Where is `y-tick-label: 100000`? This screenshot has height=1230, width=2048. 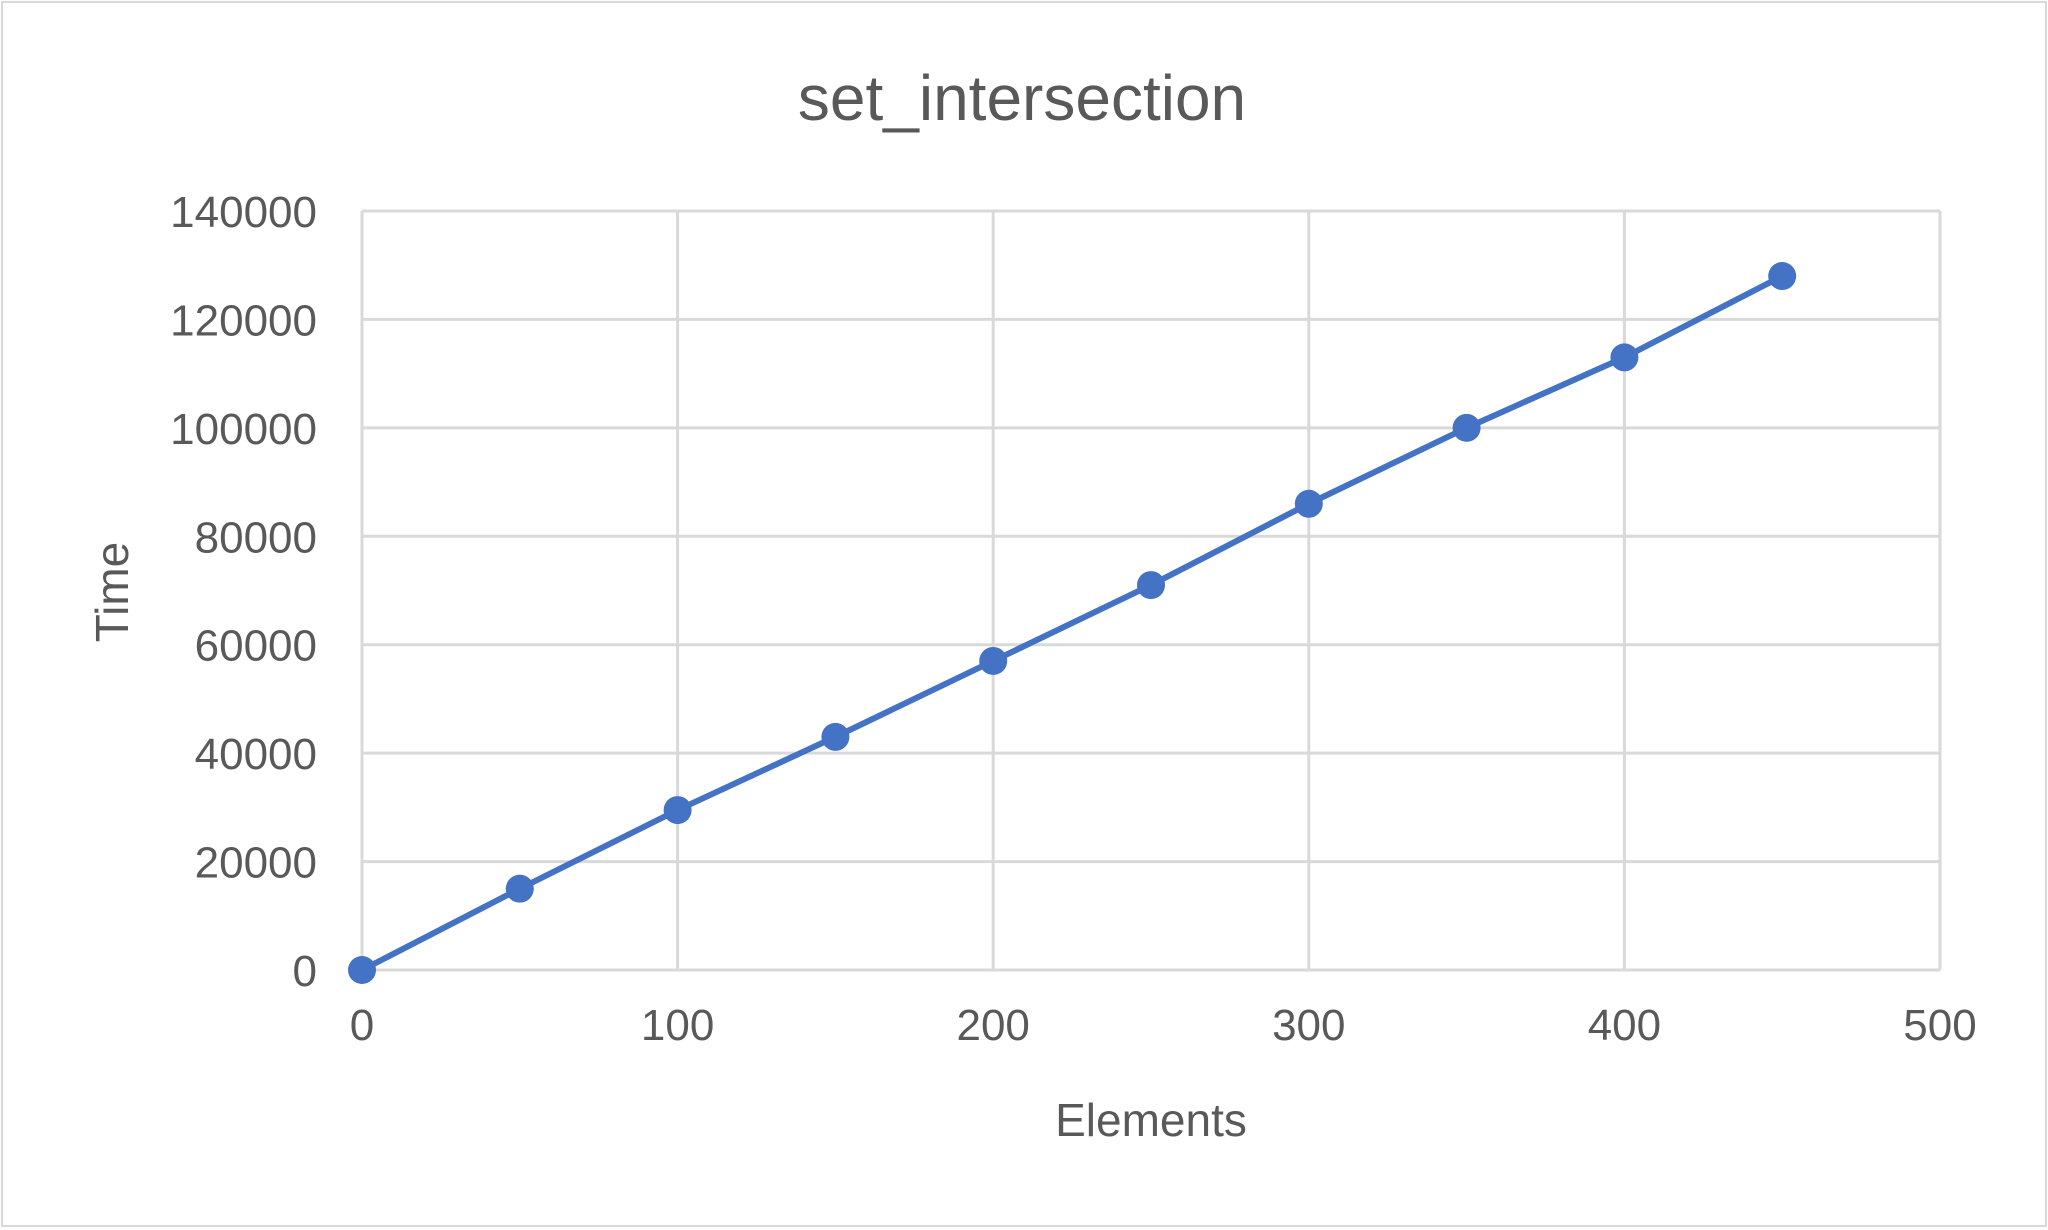
y-tick-label: 100000 is located at coordinates (243, 429).